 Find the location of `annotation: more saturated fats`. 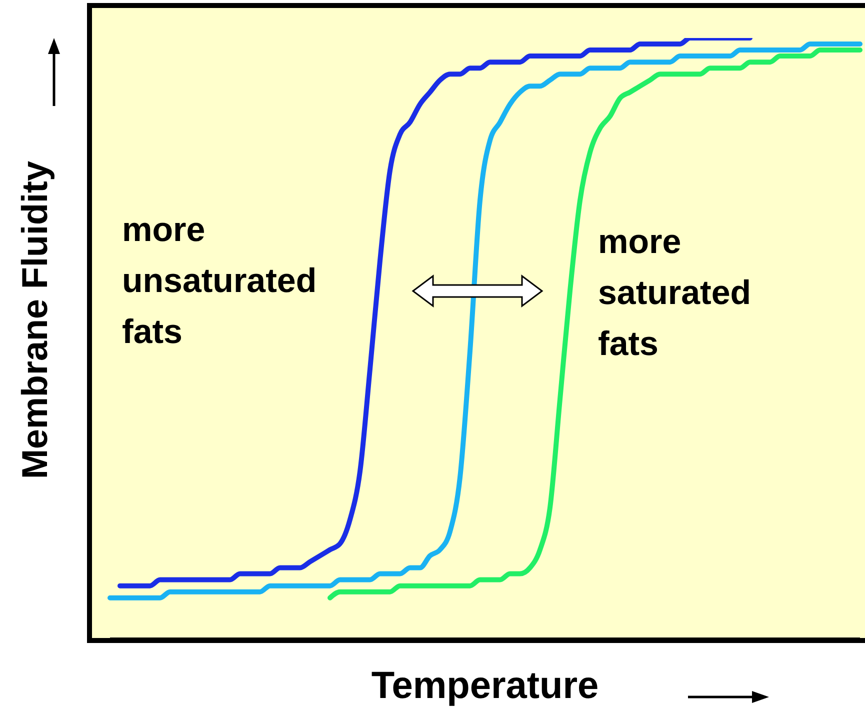

annotation: more saturated fats is located at coordinates (675, 293).